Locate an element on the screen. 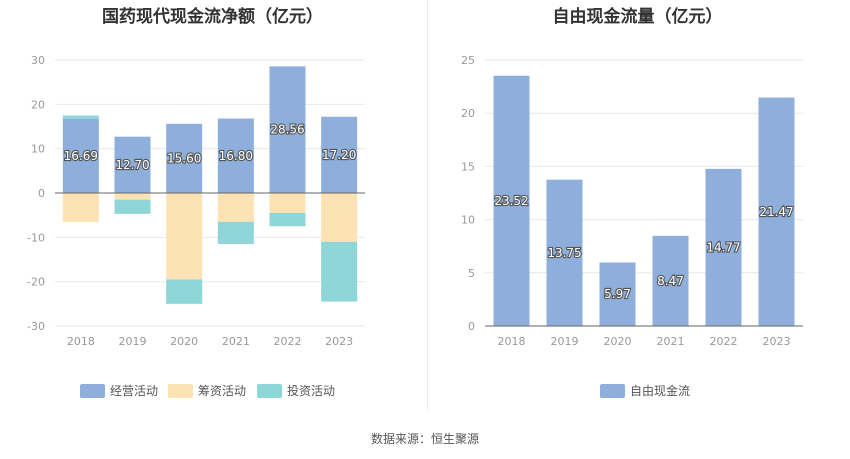  bar-经营活动-2018 is located at coordinates (80, 156).